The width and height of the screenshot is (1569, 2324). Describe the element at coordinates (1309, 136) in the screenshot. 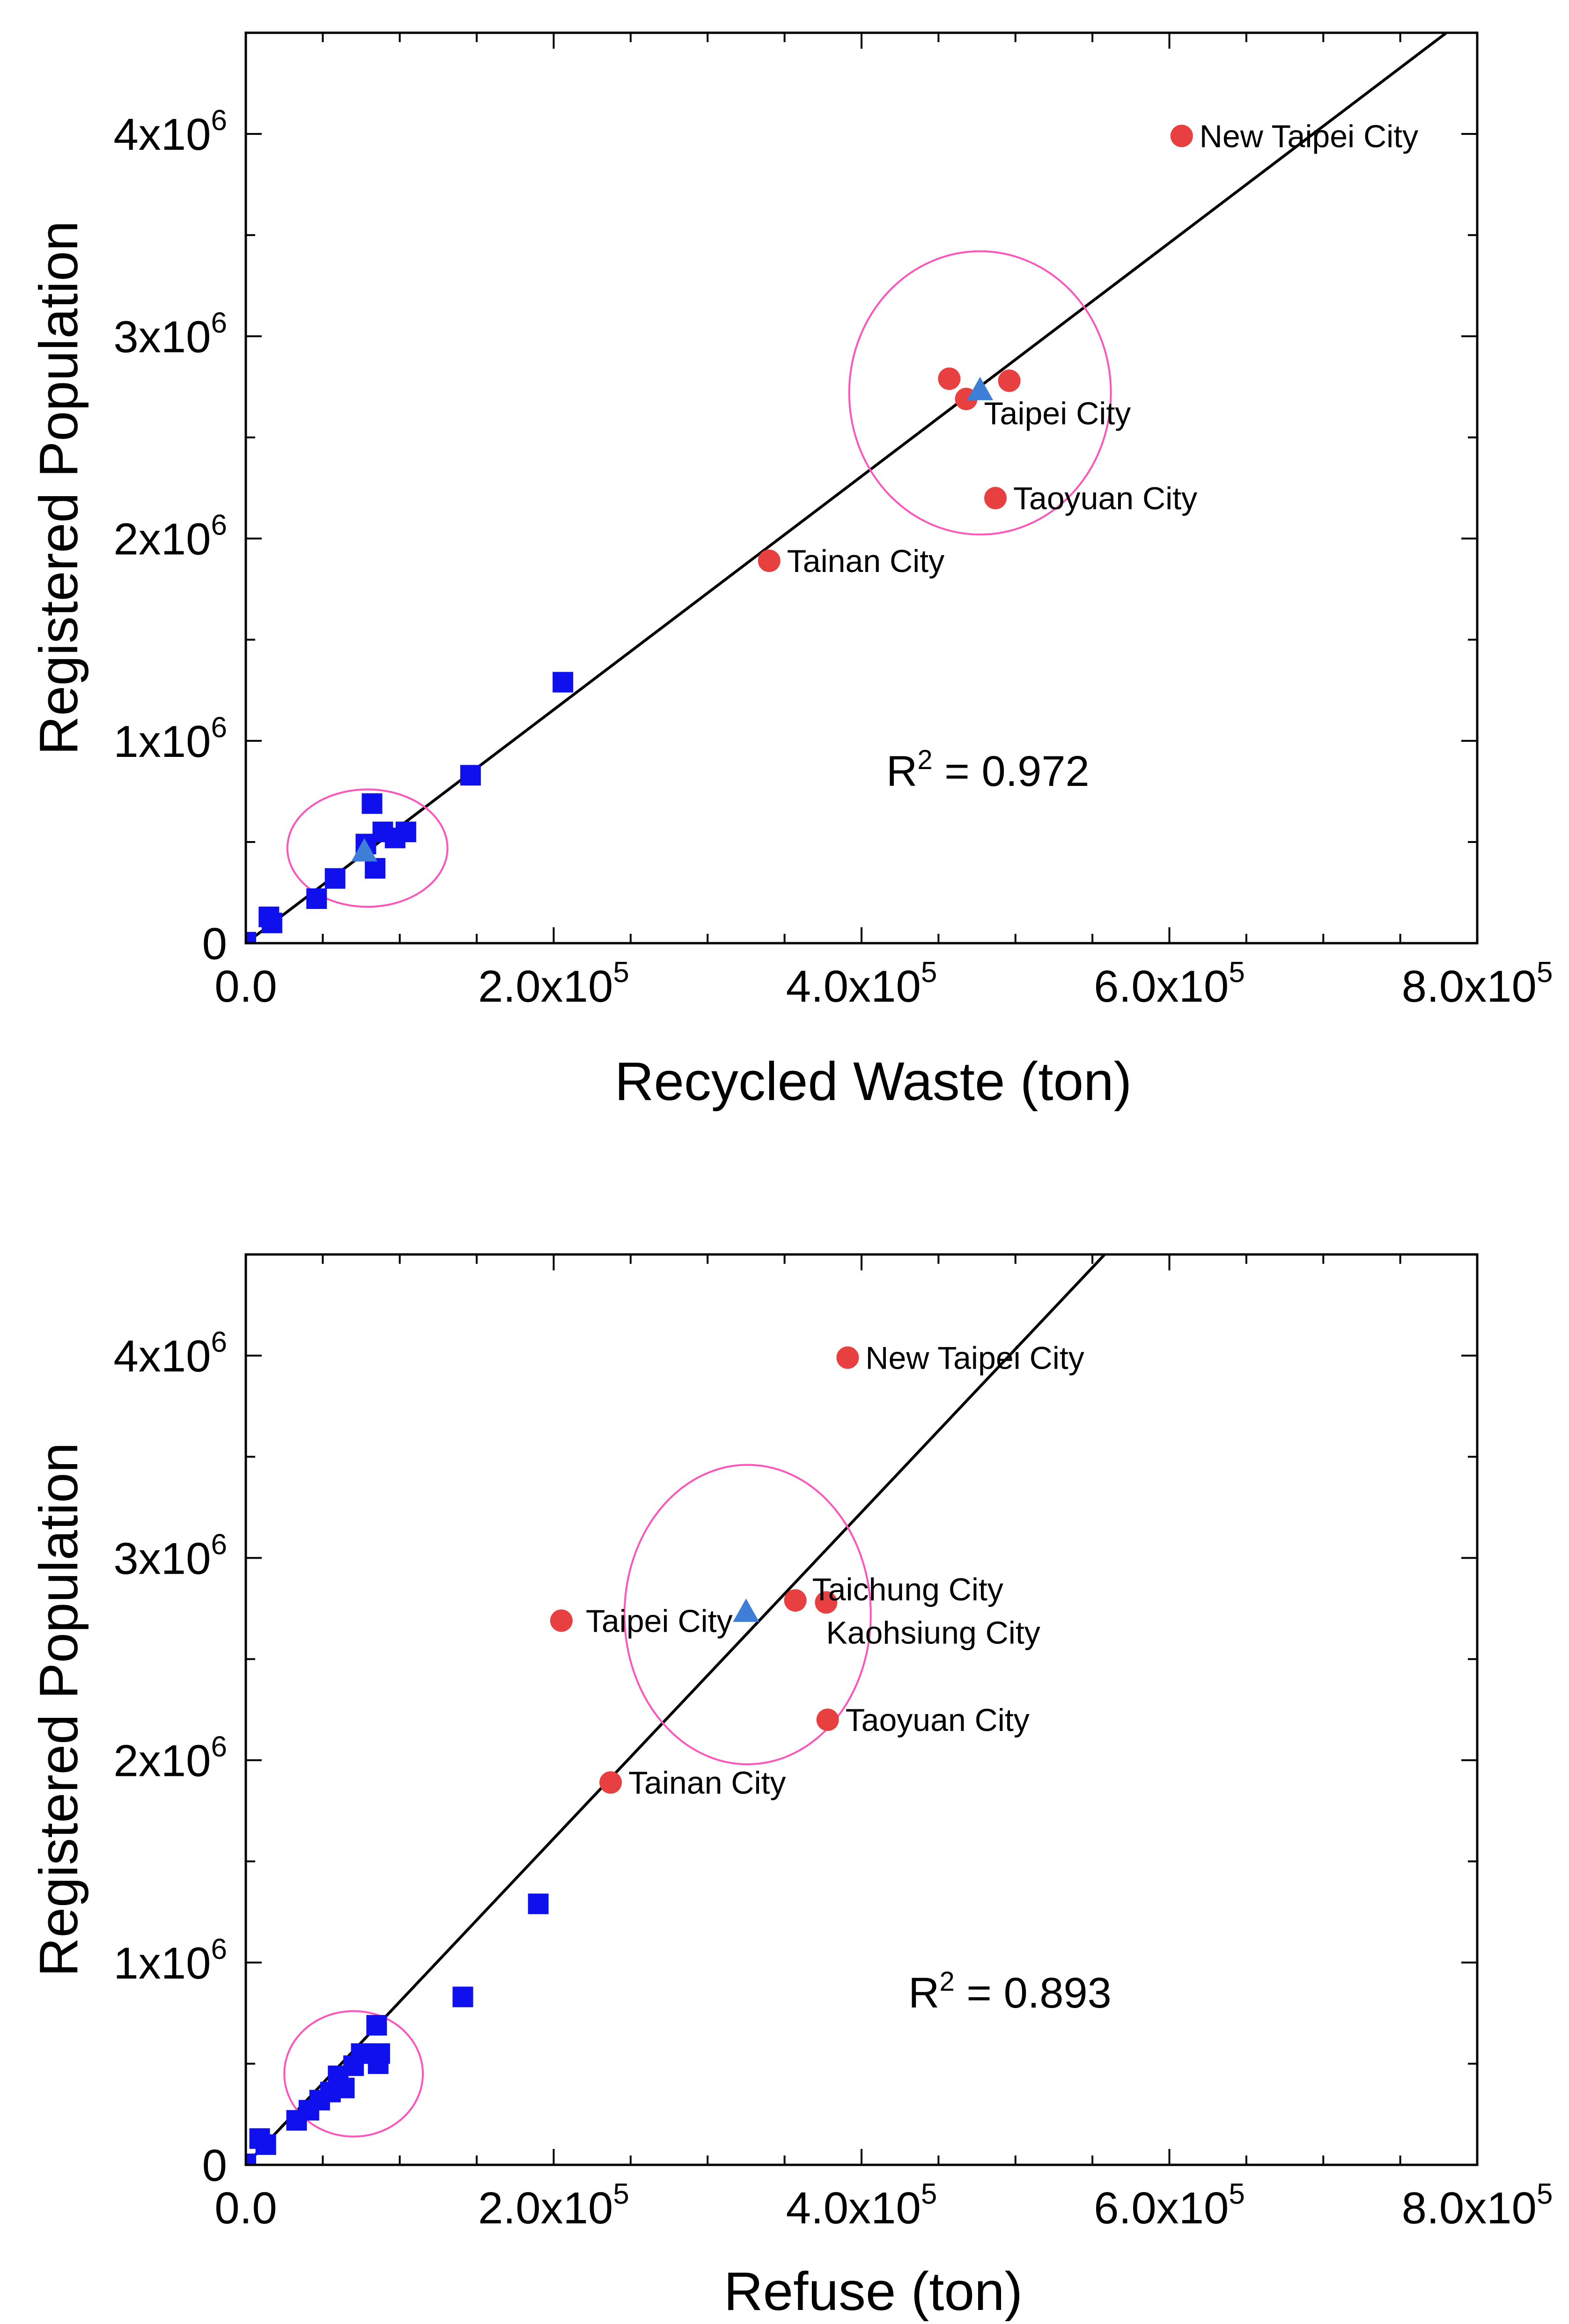

I see `city-label: New Taipei City` at that location.